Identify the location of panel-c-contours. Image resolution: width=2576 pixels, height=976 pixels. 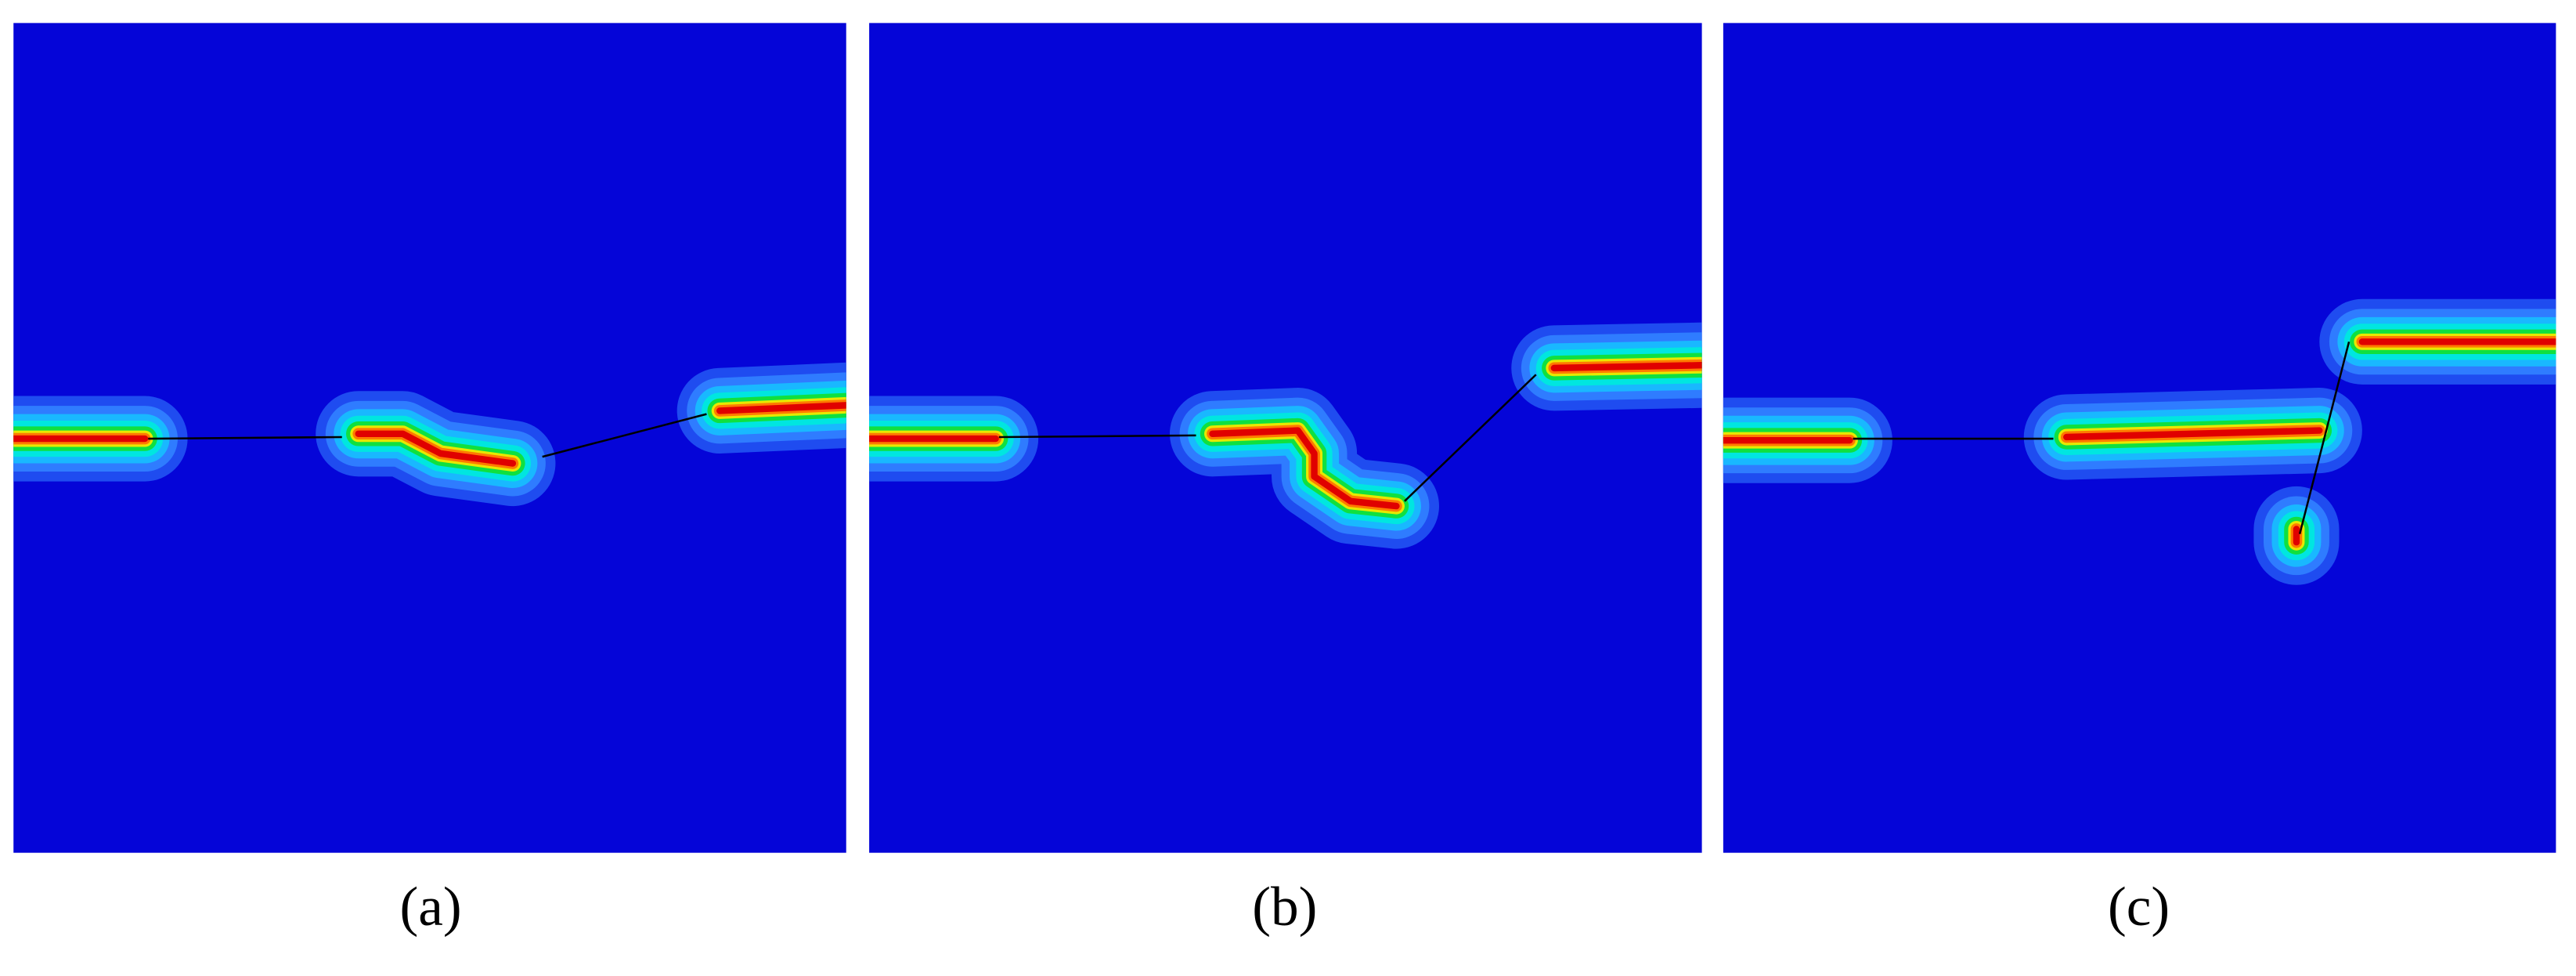
(2140, 441).